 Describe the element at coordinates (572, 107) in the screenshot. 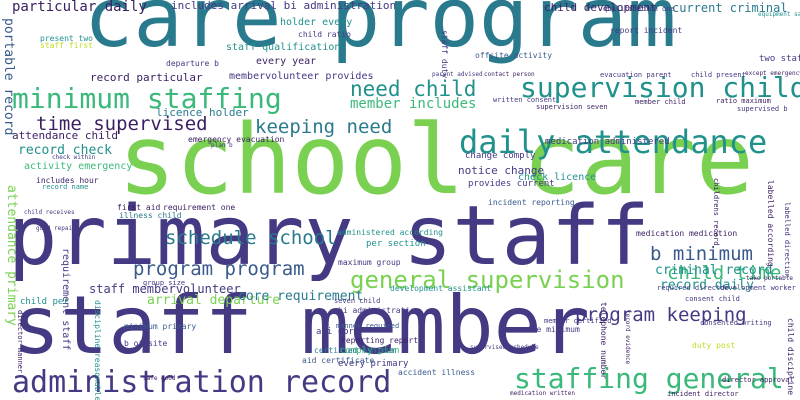

I see `word: supervision seven` at that location.